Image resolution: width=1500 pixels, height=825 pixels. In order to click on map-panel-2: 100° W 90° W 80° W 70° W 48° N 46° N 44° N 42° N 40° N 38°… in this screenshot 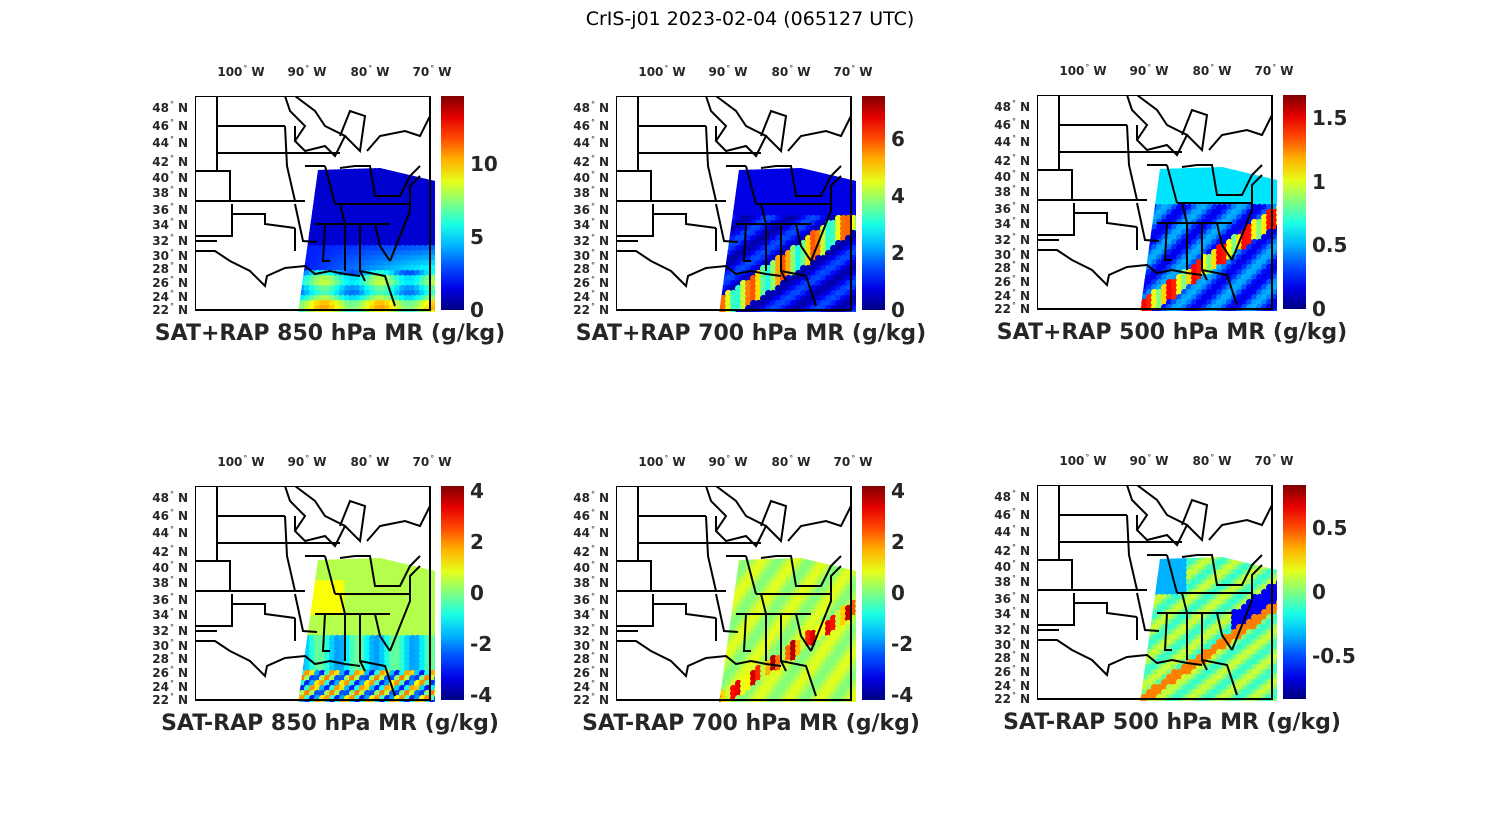, I will do `click(751, 209)`.